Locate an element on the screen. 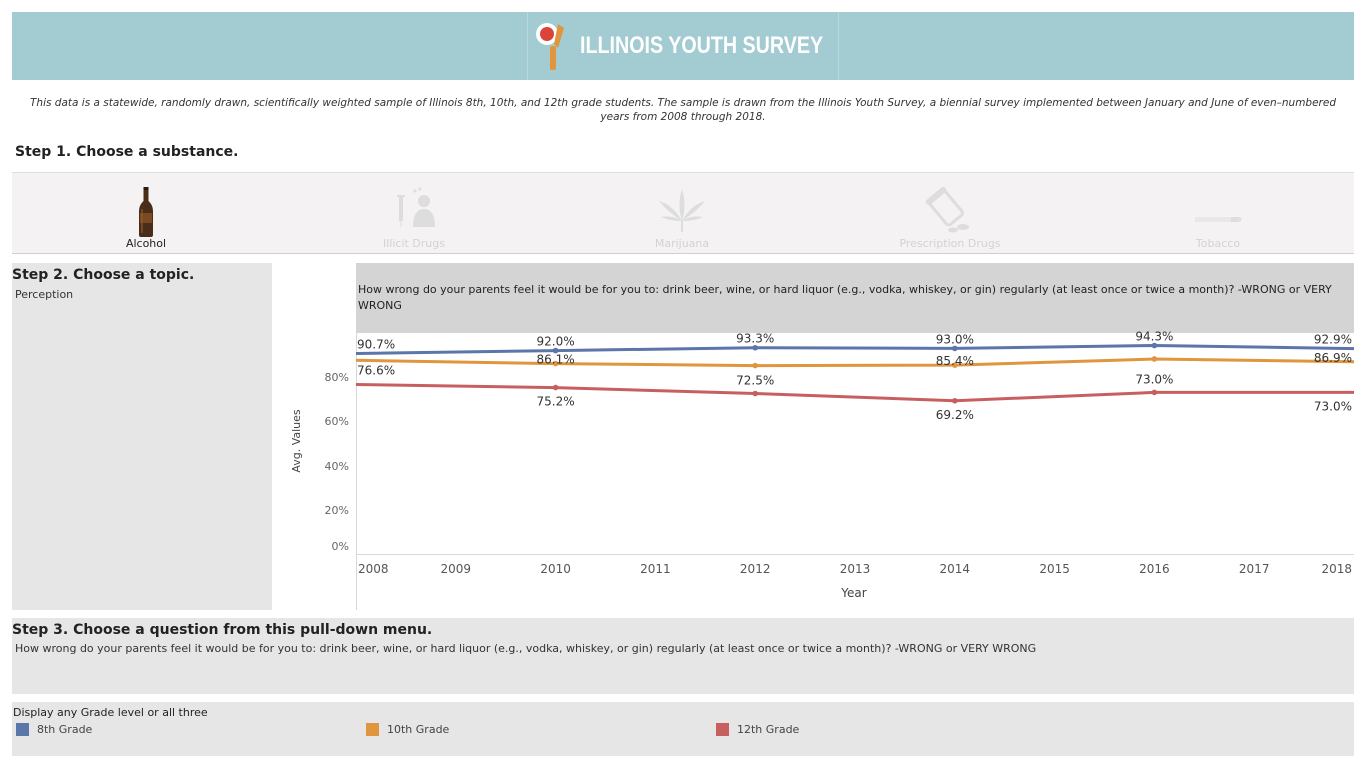  legend-item-10th-grade: 10th Grade is located at coordinates (407, 729).